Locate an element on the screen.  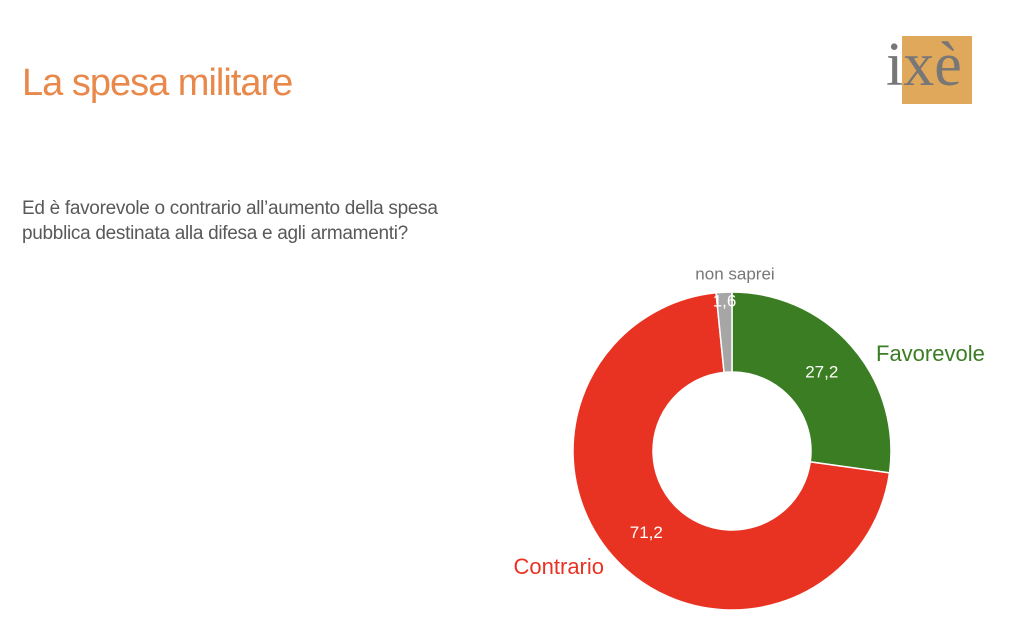
value-label: 27,2 is located at coordinates (821, 371).